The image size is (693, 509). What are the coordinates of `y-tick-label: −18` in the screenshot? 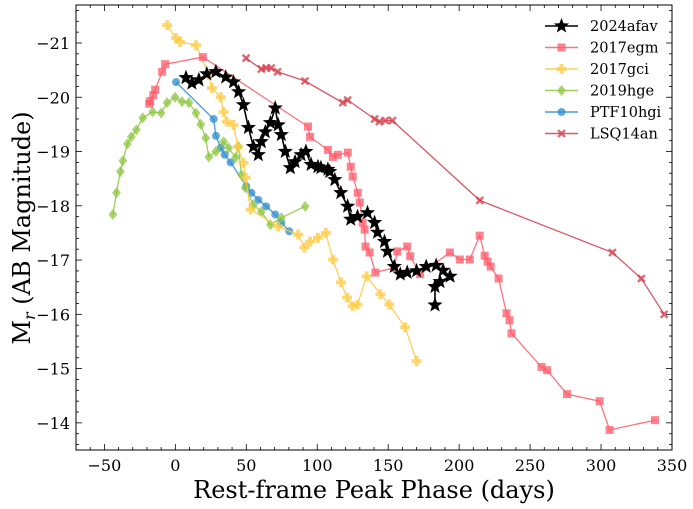 It's located at (53, 206).